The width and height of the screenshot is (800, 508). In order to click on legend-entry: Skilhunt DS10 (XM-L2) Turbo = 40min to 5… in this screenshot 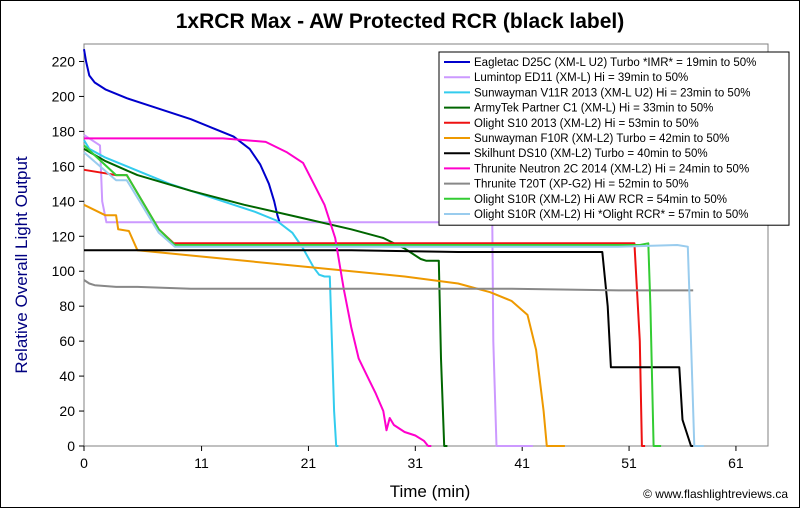, I will do `click(591, 154)`.